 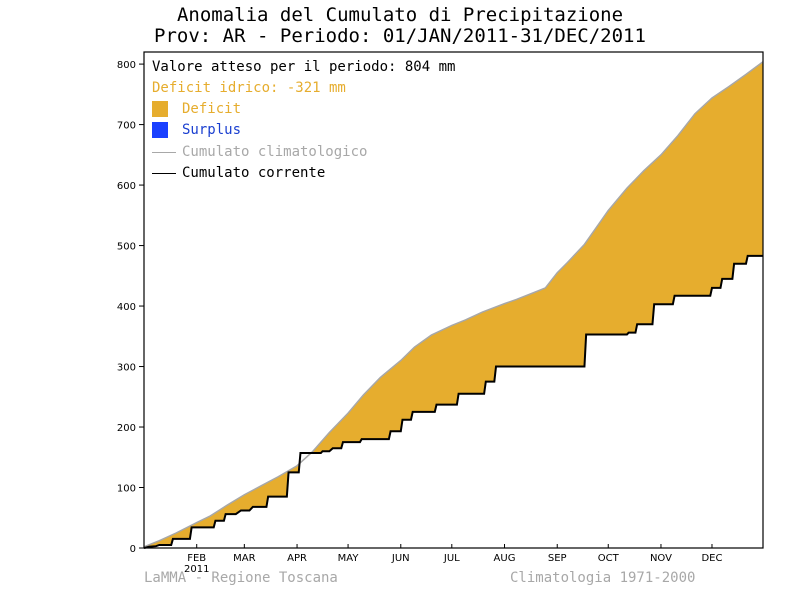 What do you see at coordinates (505, 558) in the screenshot?
I see `x-tick-label: AUG` at bounding box center [505, 558].